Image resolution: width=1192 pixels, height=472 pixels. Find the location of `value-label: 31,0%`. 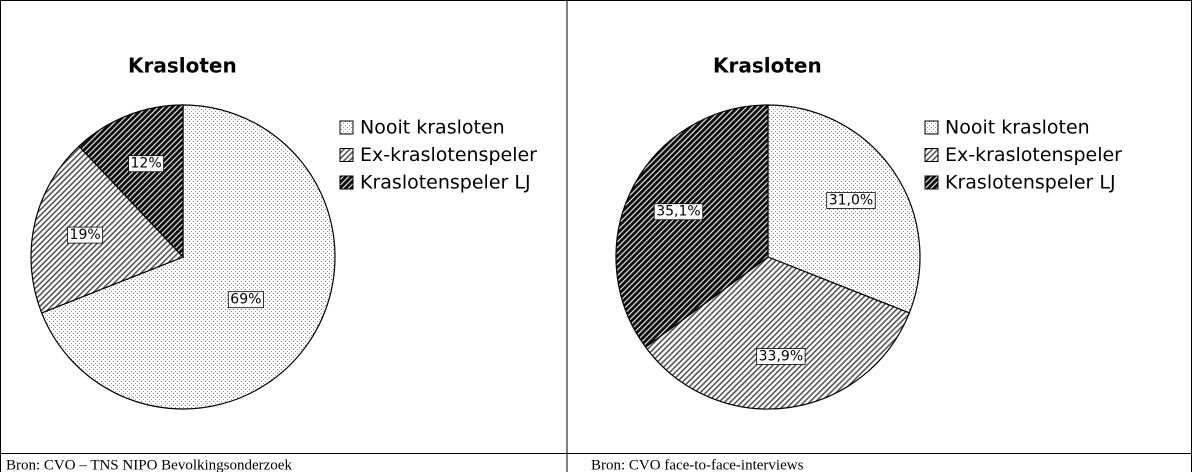

value-label: 31,0% is located at coordinates (851, 201).